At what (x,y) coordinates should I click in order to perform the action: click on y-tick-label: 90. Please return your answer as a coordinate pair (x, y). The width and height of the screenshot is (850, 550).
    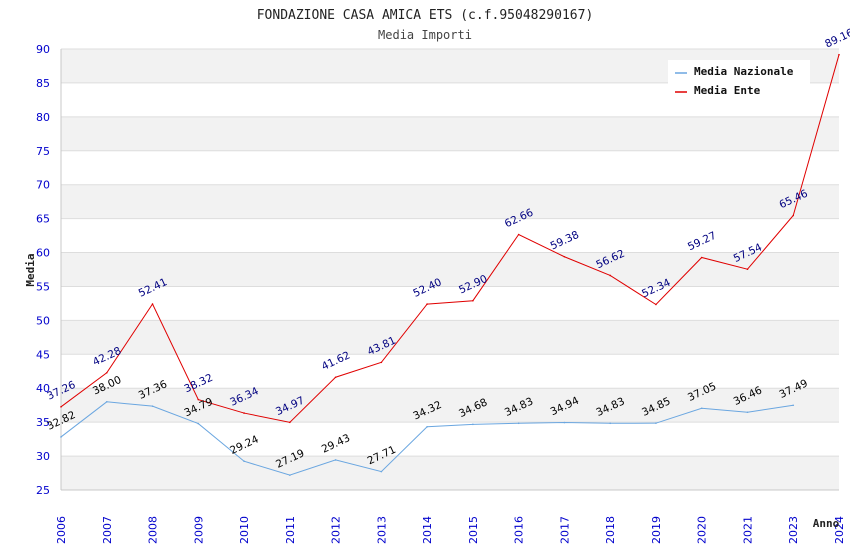
    Looking at the image, I should click on (43, 49).